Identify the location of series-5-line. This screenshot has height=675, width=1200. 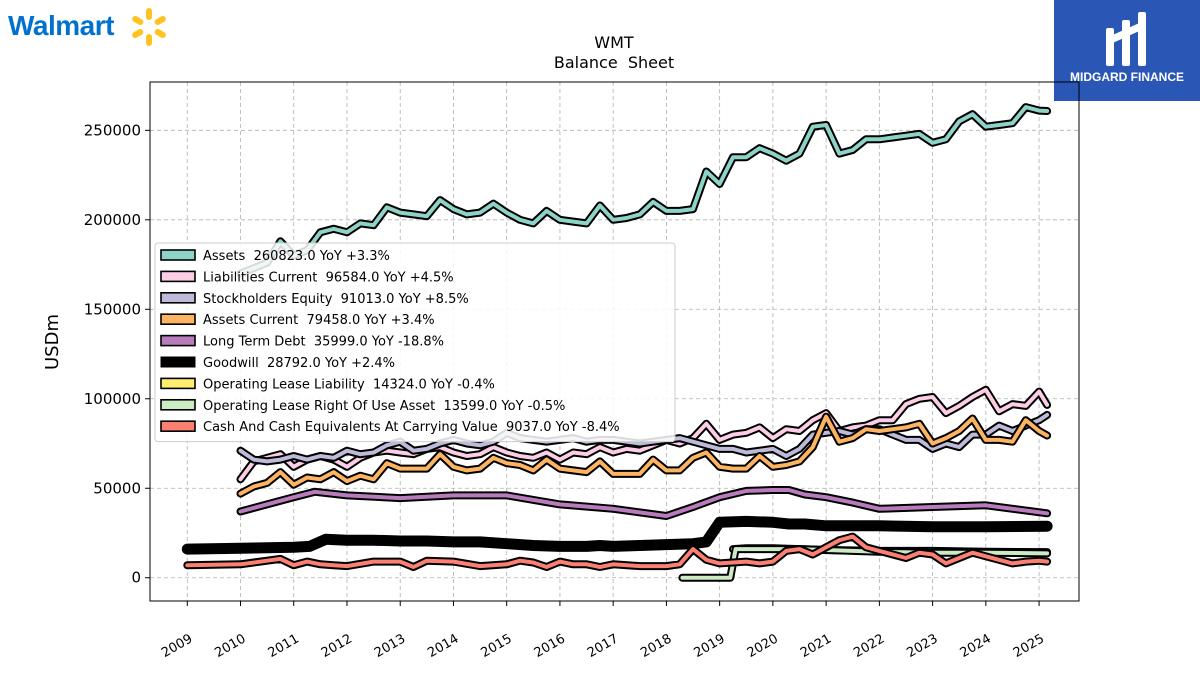
(617, 535).